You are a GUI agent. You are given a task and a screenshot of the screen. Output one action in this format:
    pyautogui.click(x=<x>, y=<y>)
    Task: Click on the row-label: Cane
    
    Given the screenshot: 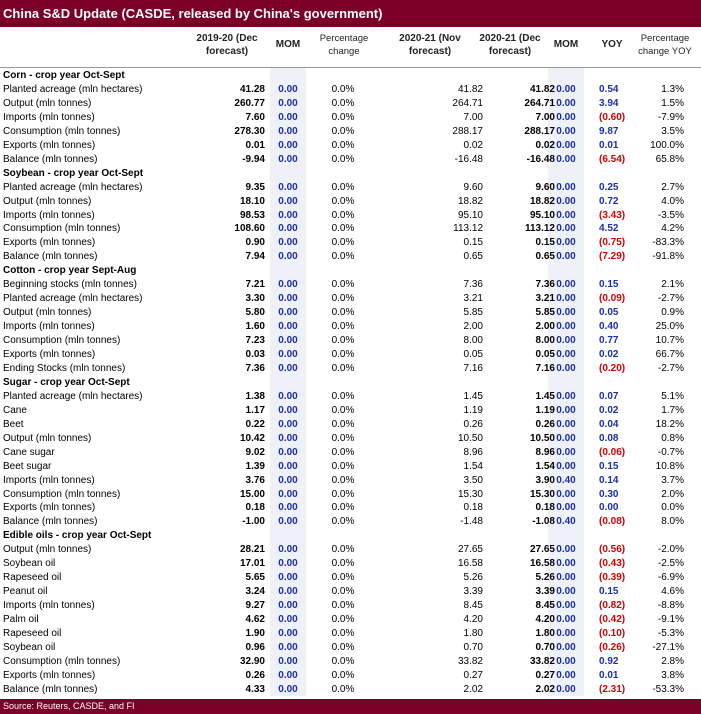 What is the action you would take?
    pyautogui.click(x=15, y=410)
    